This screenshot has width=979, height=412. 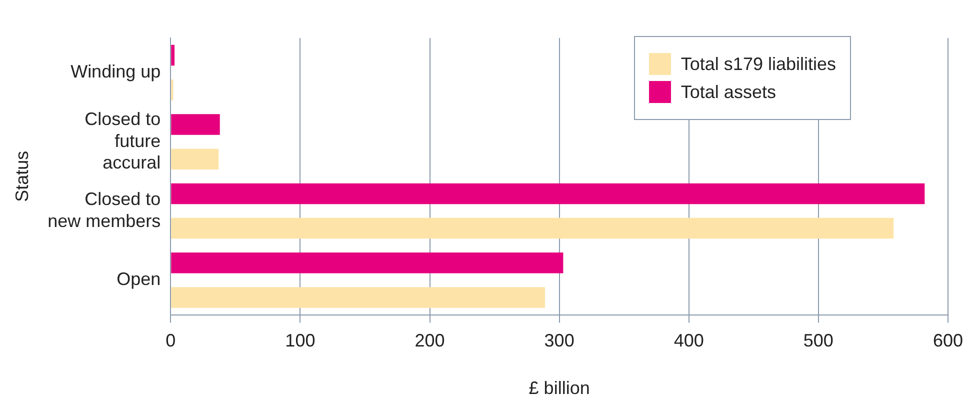 I want to click on y-tick-label: Closed to future accural, so click(x=122, y=140).